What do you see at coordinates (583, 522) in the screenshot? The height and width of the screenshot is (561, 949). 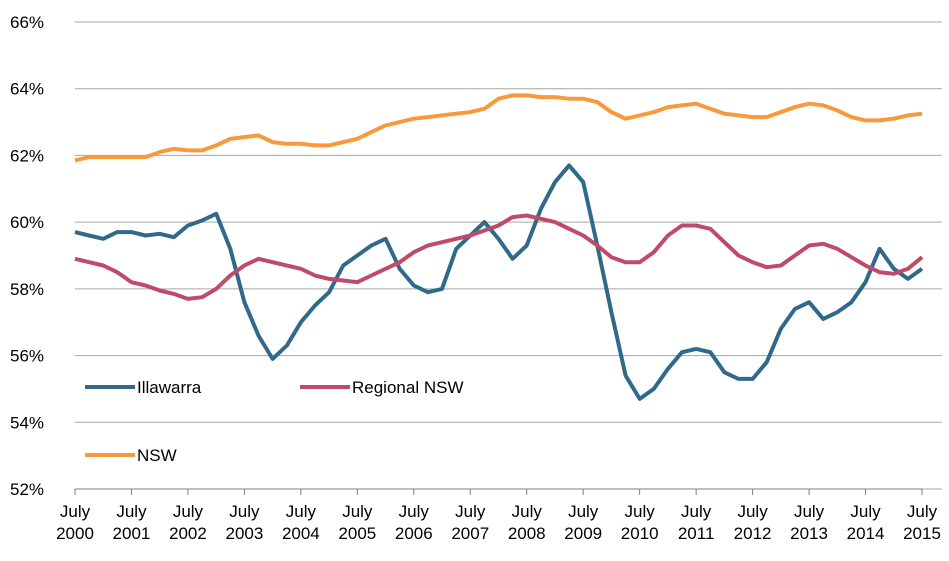 I see `x-tick-label: July 2009` at bounding box center [583, 522].